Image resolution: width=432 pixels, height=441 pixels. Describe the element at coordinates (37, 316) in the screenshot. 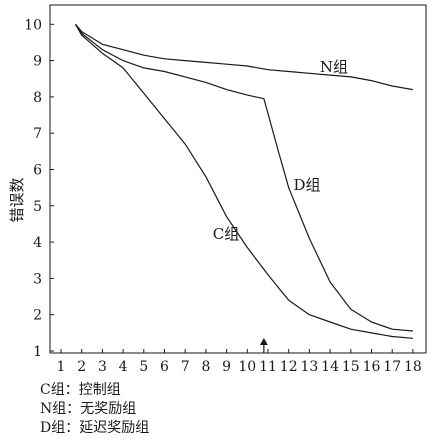

I see `y-tick-label: 2` at that location.